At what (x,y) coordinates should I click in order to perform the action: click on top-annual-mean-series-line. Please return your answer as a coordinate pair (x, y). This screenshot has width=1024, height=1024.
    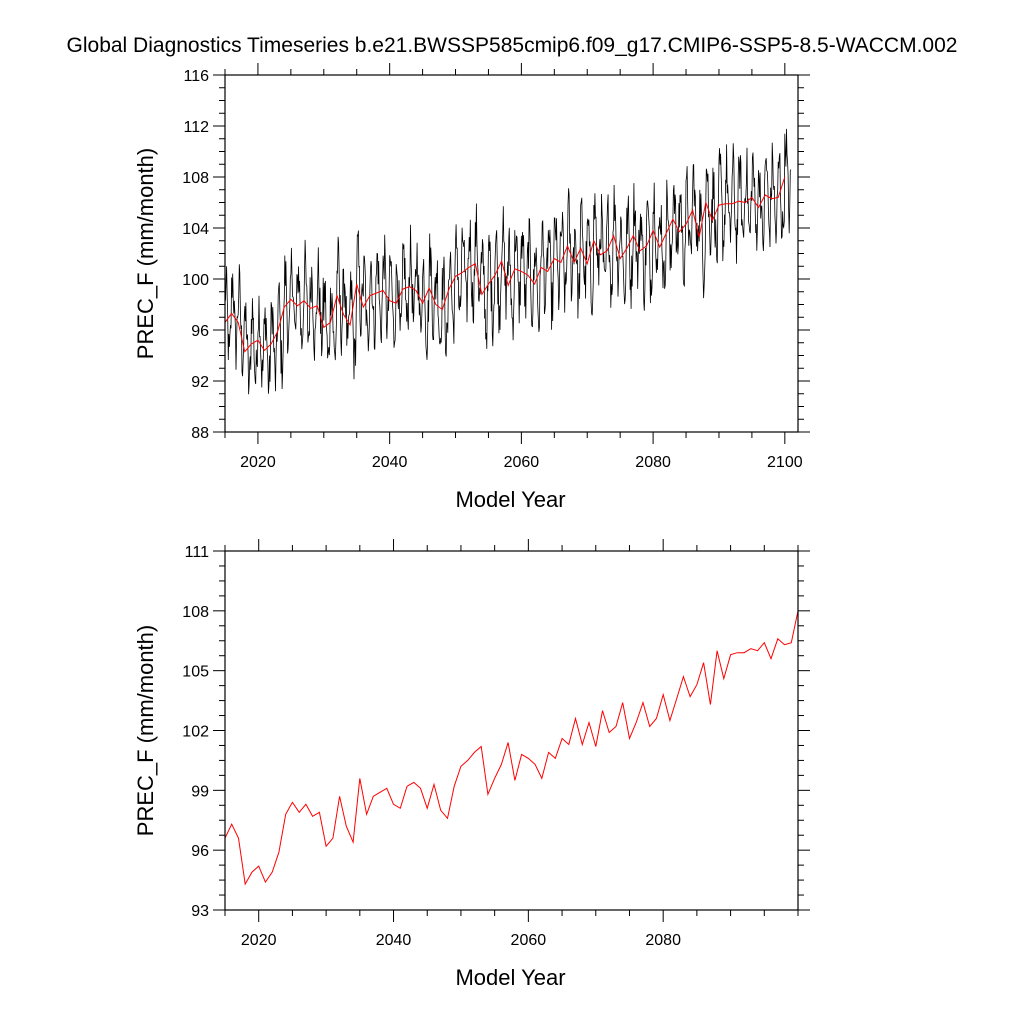
    Looking at the image, I should click on (505, 264).